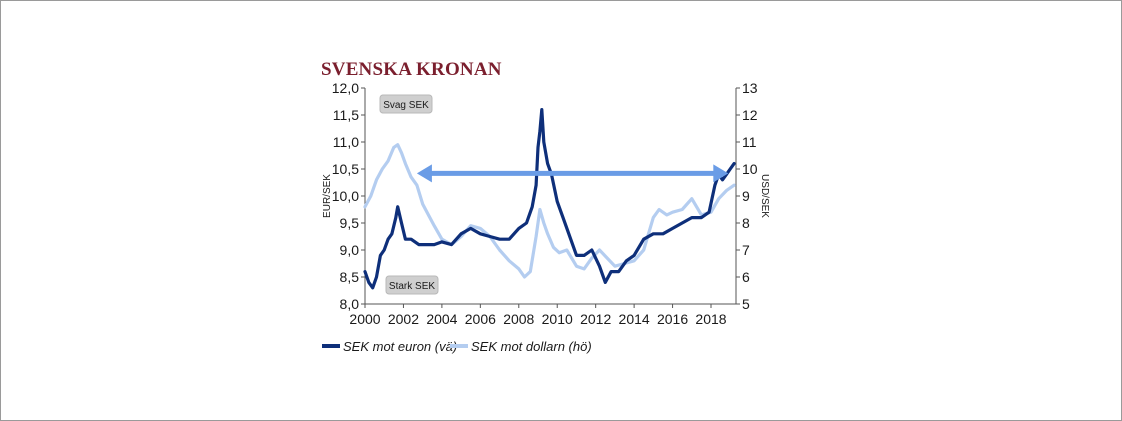 This screenshot has height=421, width=1122. What do you see at coordinates (518, 319) in the screenshot?
I see `x-tick-label: 2008` at bounding box center [518, 319].